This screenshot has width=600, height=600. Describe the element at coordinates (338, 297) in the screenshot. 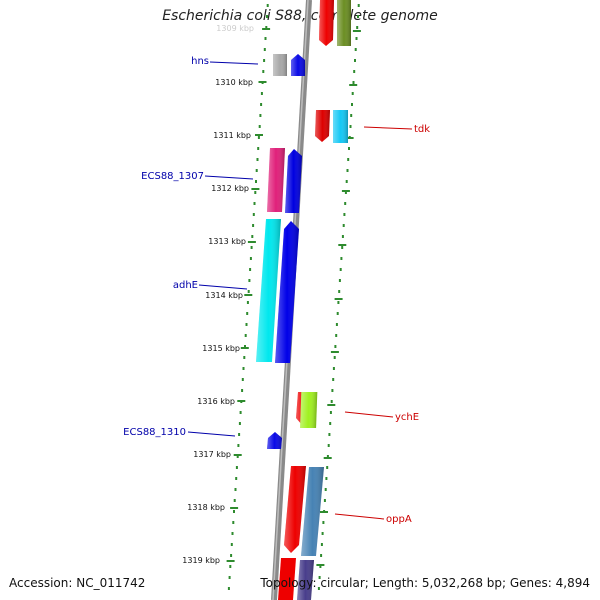

I see `right-ruler` at that location.